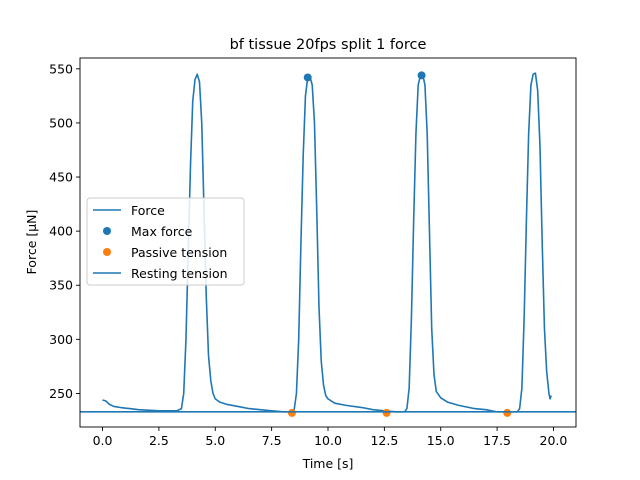 This screenshot has width=640, height=480. I want to click on legend-passive-tension-label: Passive tension, so click(179, 252).